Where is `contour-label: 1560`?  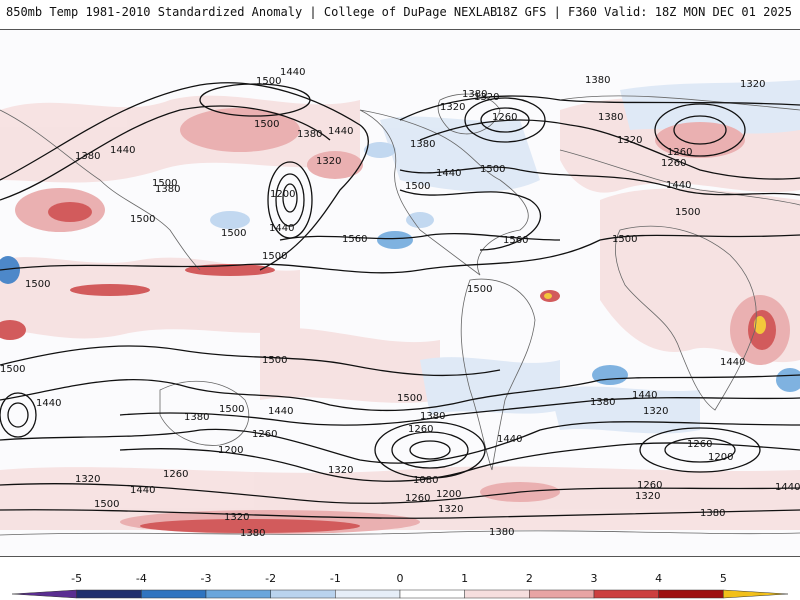
contour-label: 1560 is located at coordinates (515, 240).